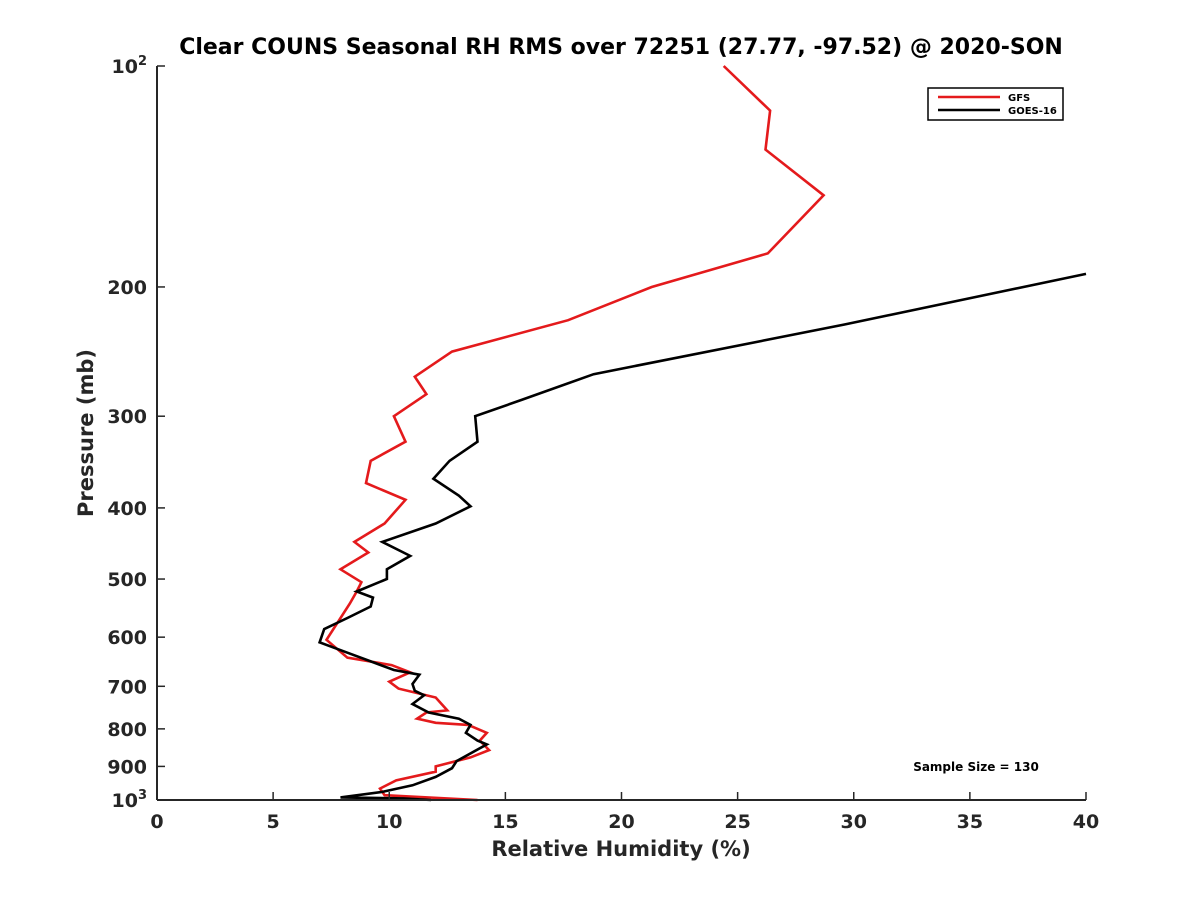 Image resolution: width=1200 pixels, height=900 pixels. What do you see at coordinates (156, 822) in the screenshot?
I see `x-tick-label: 0` at bounding box center [156, 822].